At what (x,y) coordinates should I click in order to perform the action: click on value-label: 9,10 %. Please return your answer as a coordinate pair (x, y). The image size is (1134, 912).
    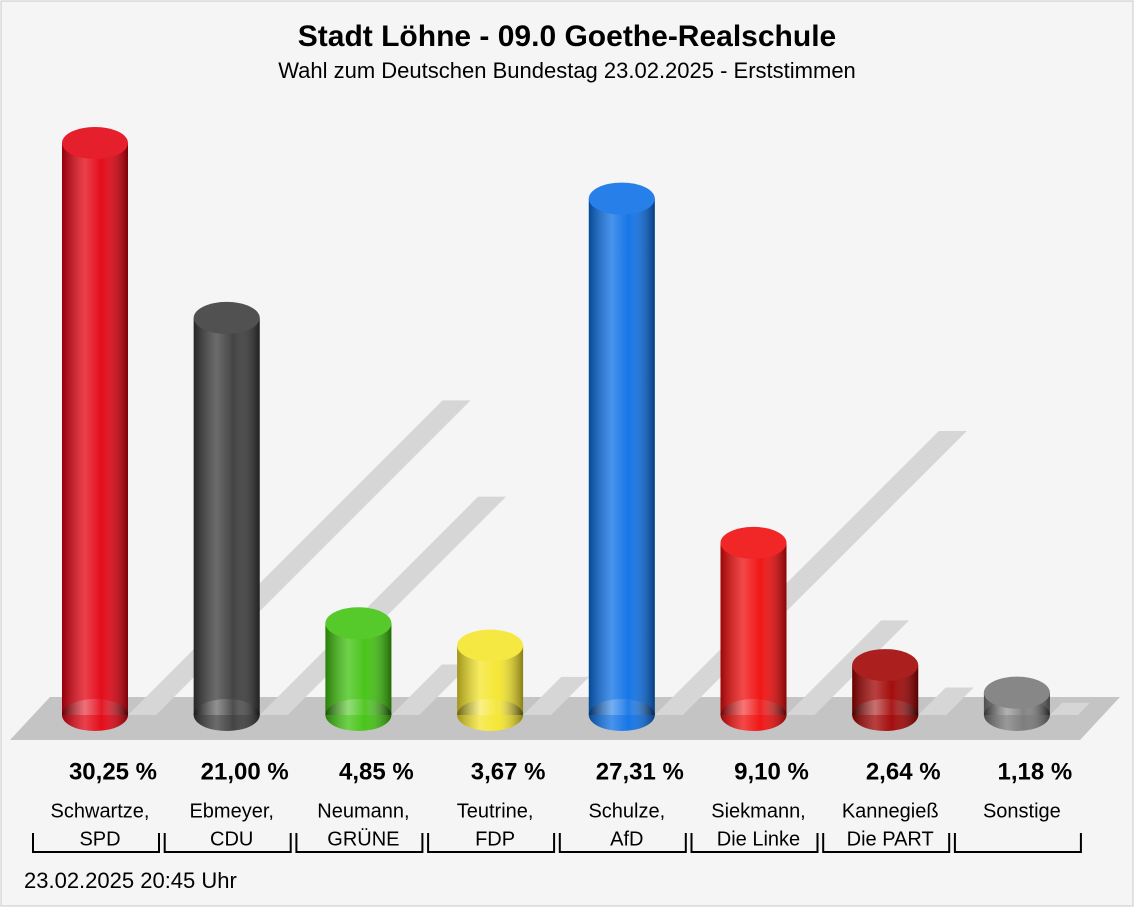
    Looking at the image, I should click on (771, 771).